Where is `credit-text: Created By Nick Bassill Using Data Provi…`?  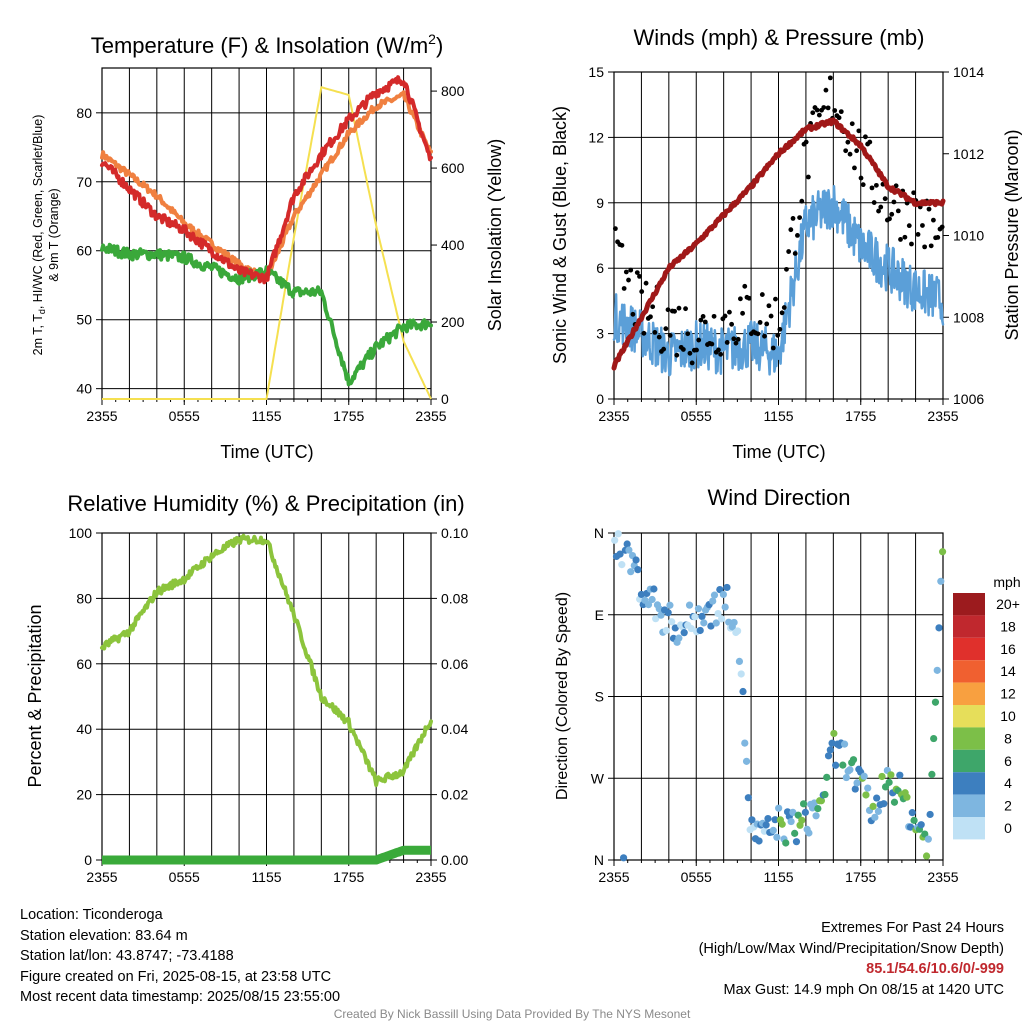
credit-text: Created By Nick Bassill Using Data Provi… is located at coordinates (512, 1014).